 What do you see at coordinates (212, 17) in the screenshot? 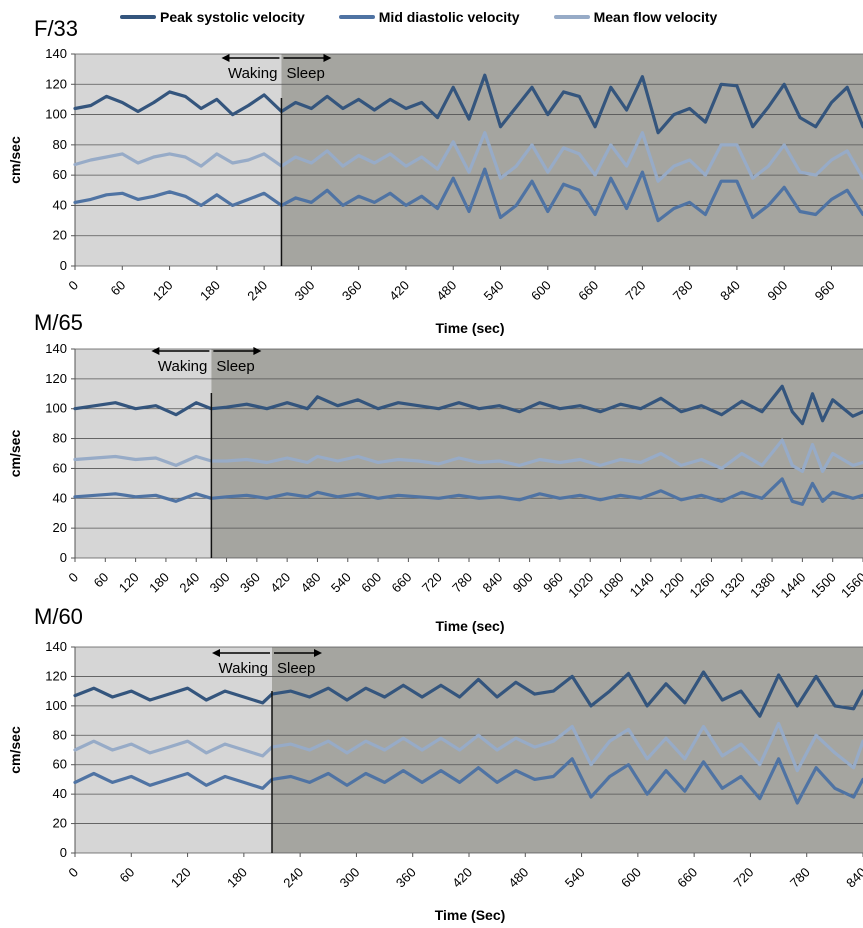
I see `legend-item-peak-systolic: Peak systolic velocity` at bounding box center [212, 17].